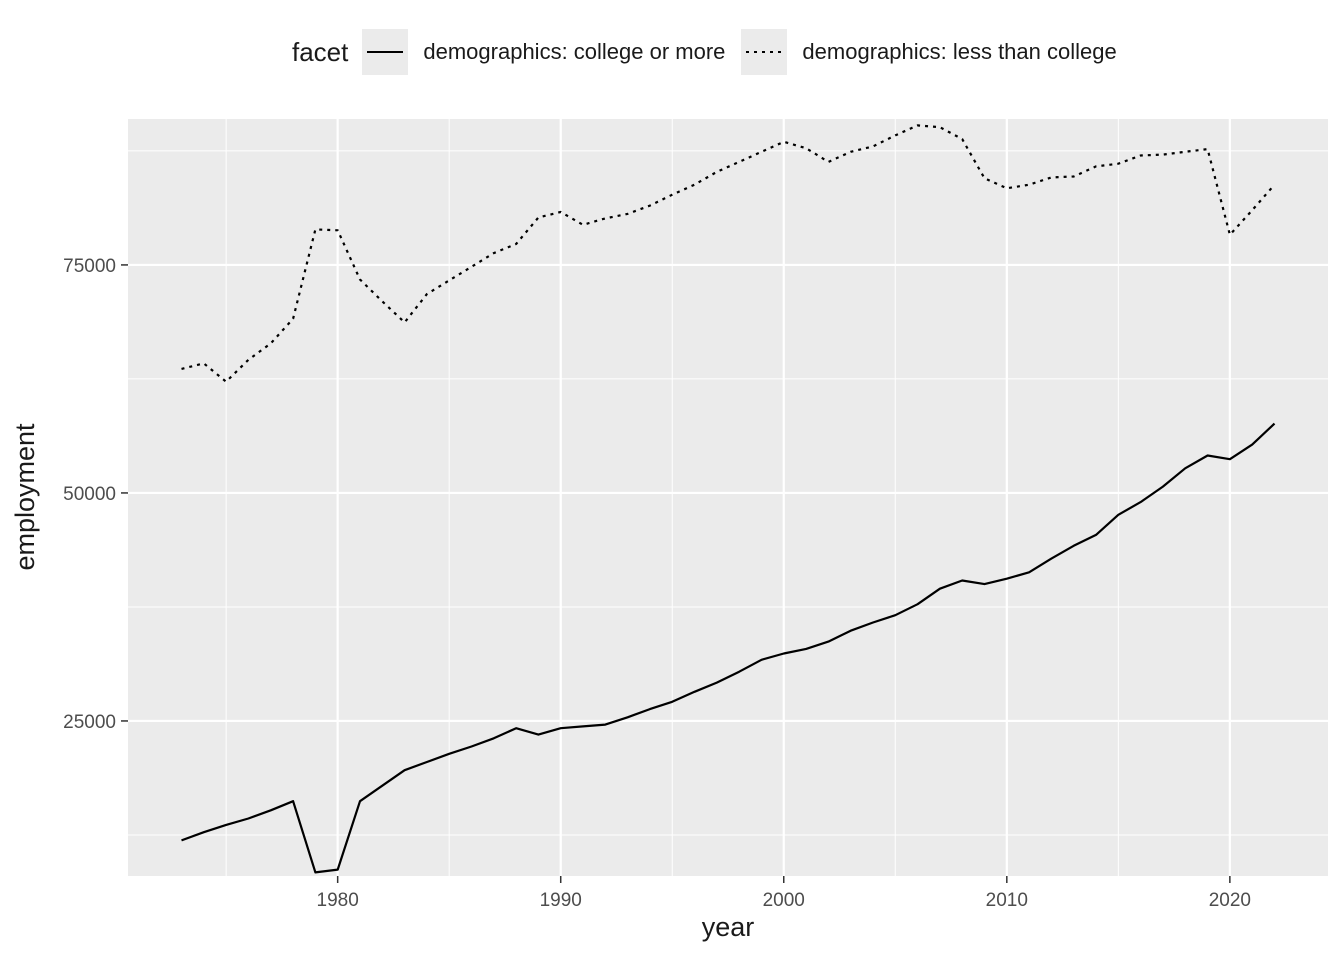 This screenshot has width=1344, height=960. Describe the element at coordinates (1007, 900) in the screenshot. I see `x-tick-label: 2010` at that location.